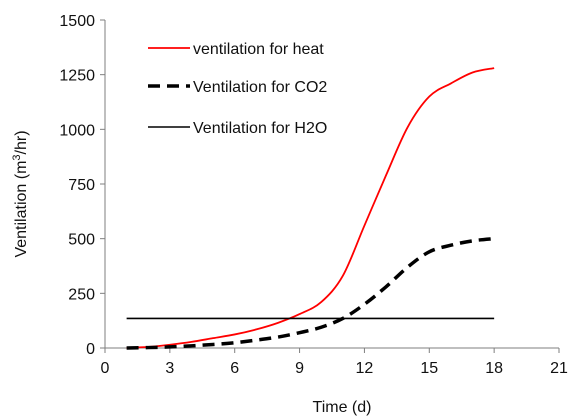 This screenshot has width=575, height=419. What do you see at coordinates (494, 368) in the screenshot?
I see `x-tick-label: 18` at bounding box center [494, 368].